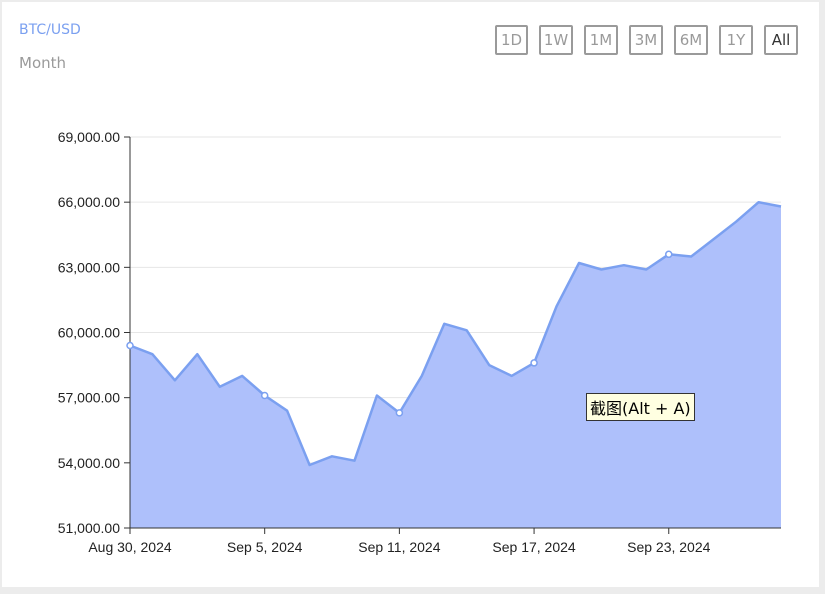 This screenshot has height=594, width=825. What do you see at coordinates (781, 40) in the screenshot?
I see `range-button-all: All` at bounding box center [781, 40].